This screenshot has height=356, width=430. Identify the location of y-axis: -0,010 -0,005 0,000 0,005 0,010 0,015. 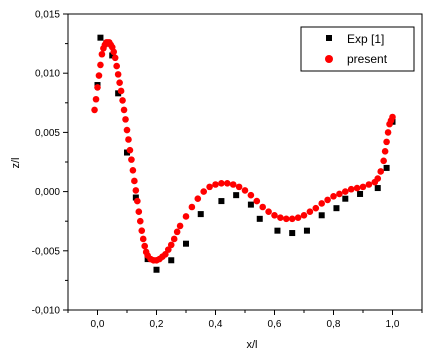
(50, 163).